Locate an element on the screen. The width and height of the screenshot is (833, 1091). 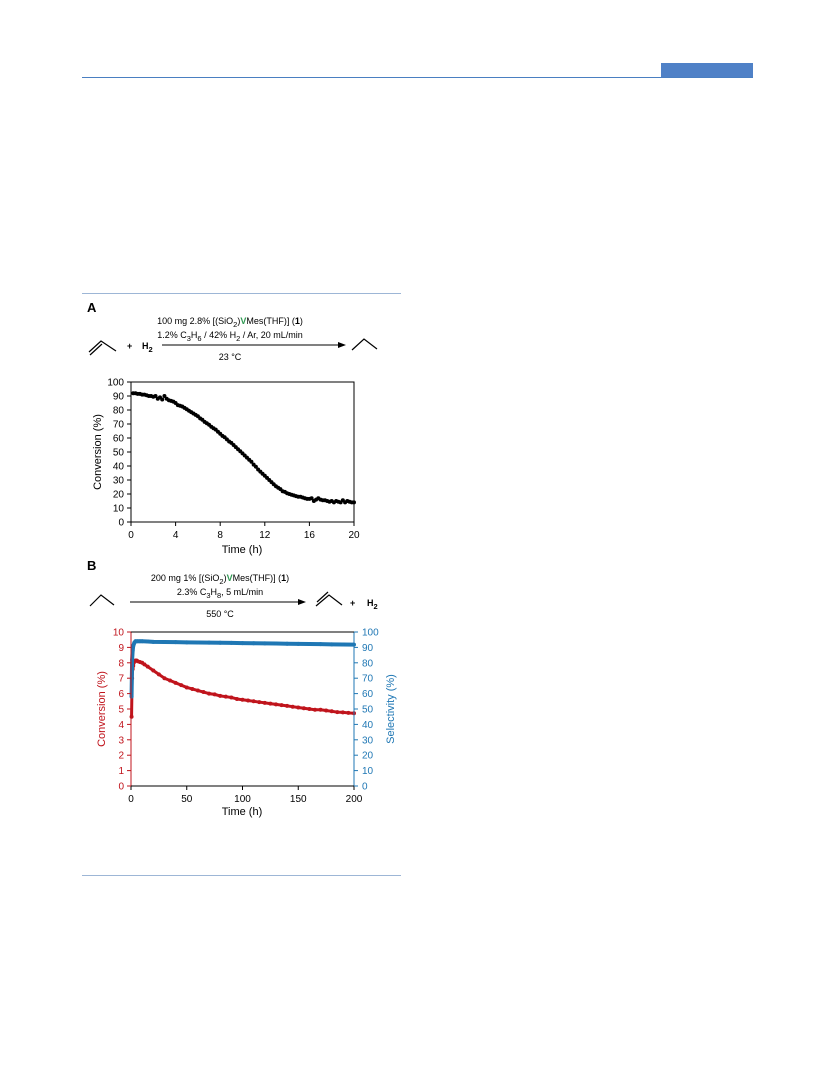
chart-b-left-tick-label: 0 is located at coordinates (121, 787).